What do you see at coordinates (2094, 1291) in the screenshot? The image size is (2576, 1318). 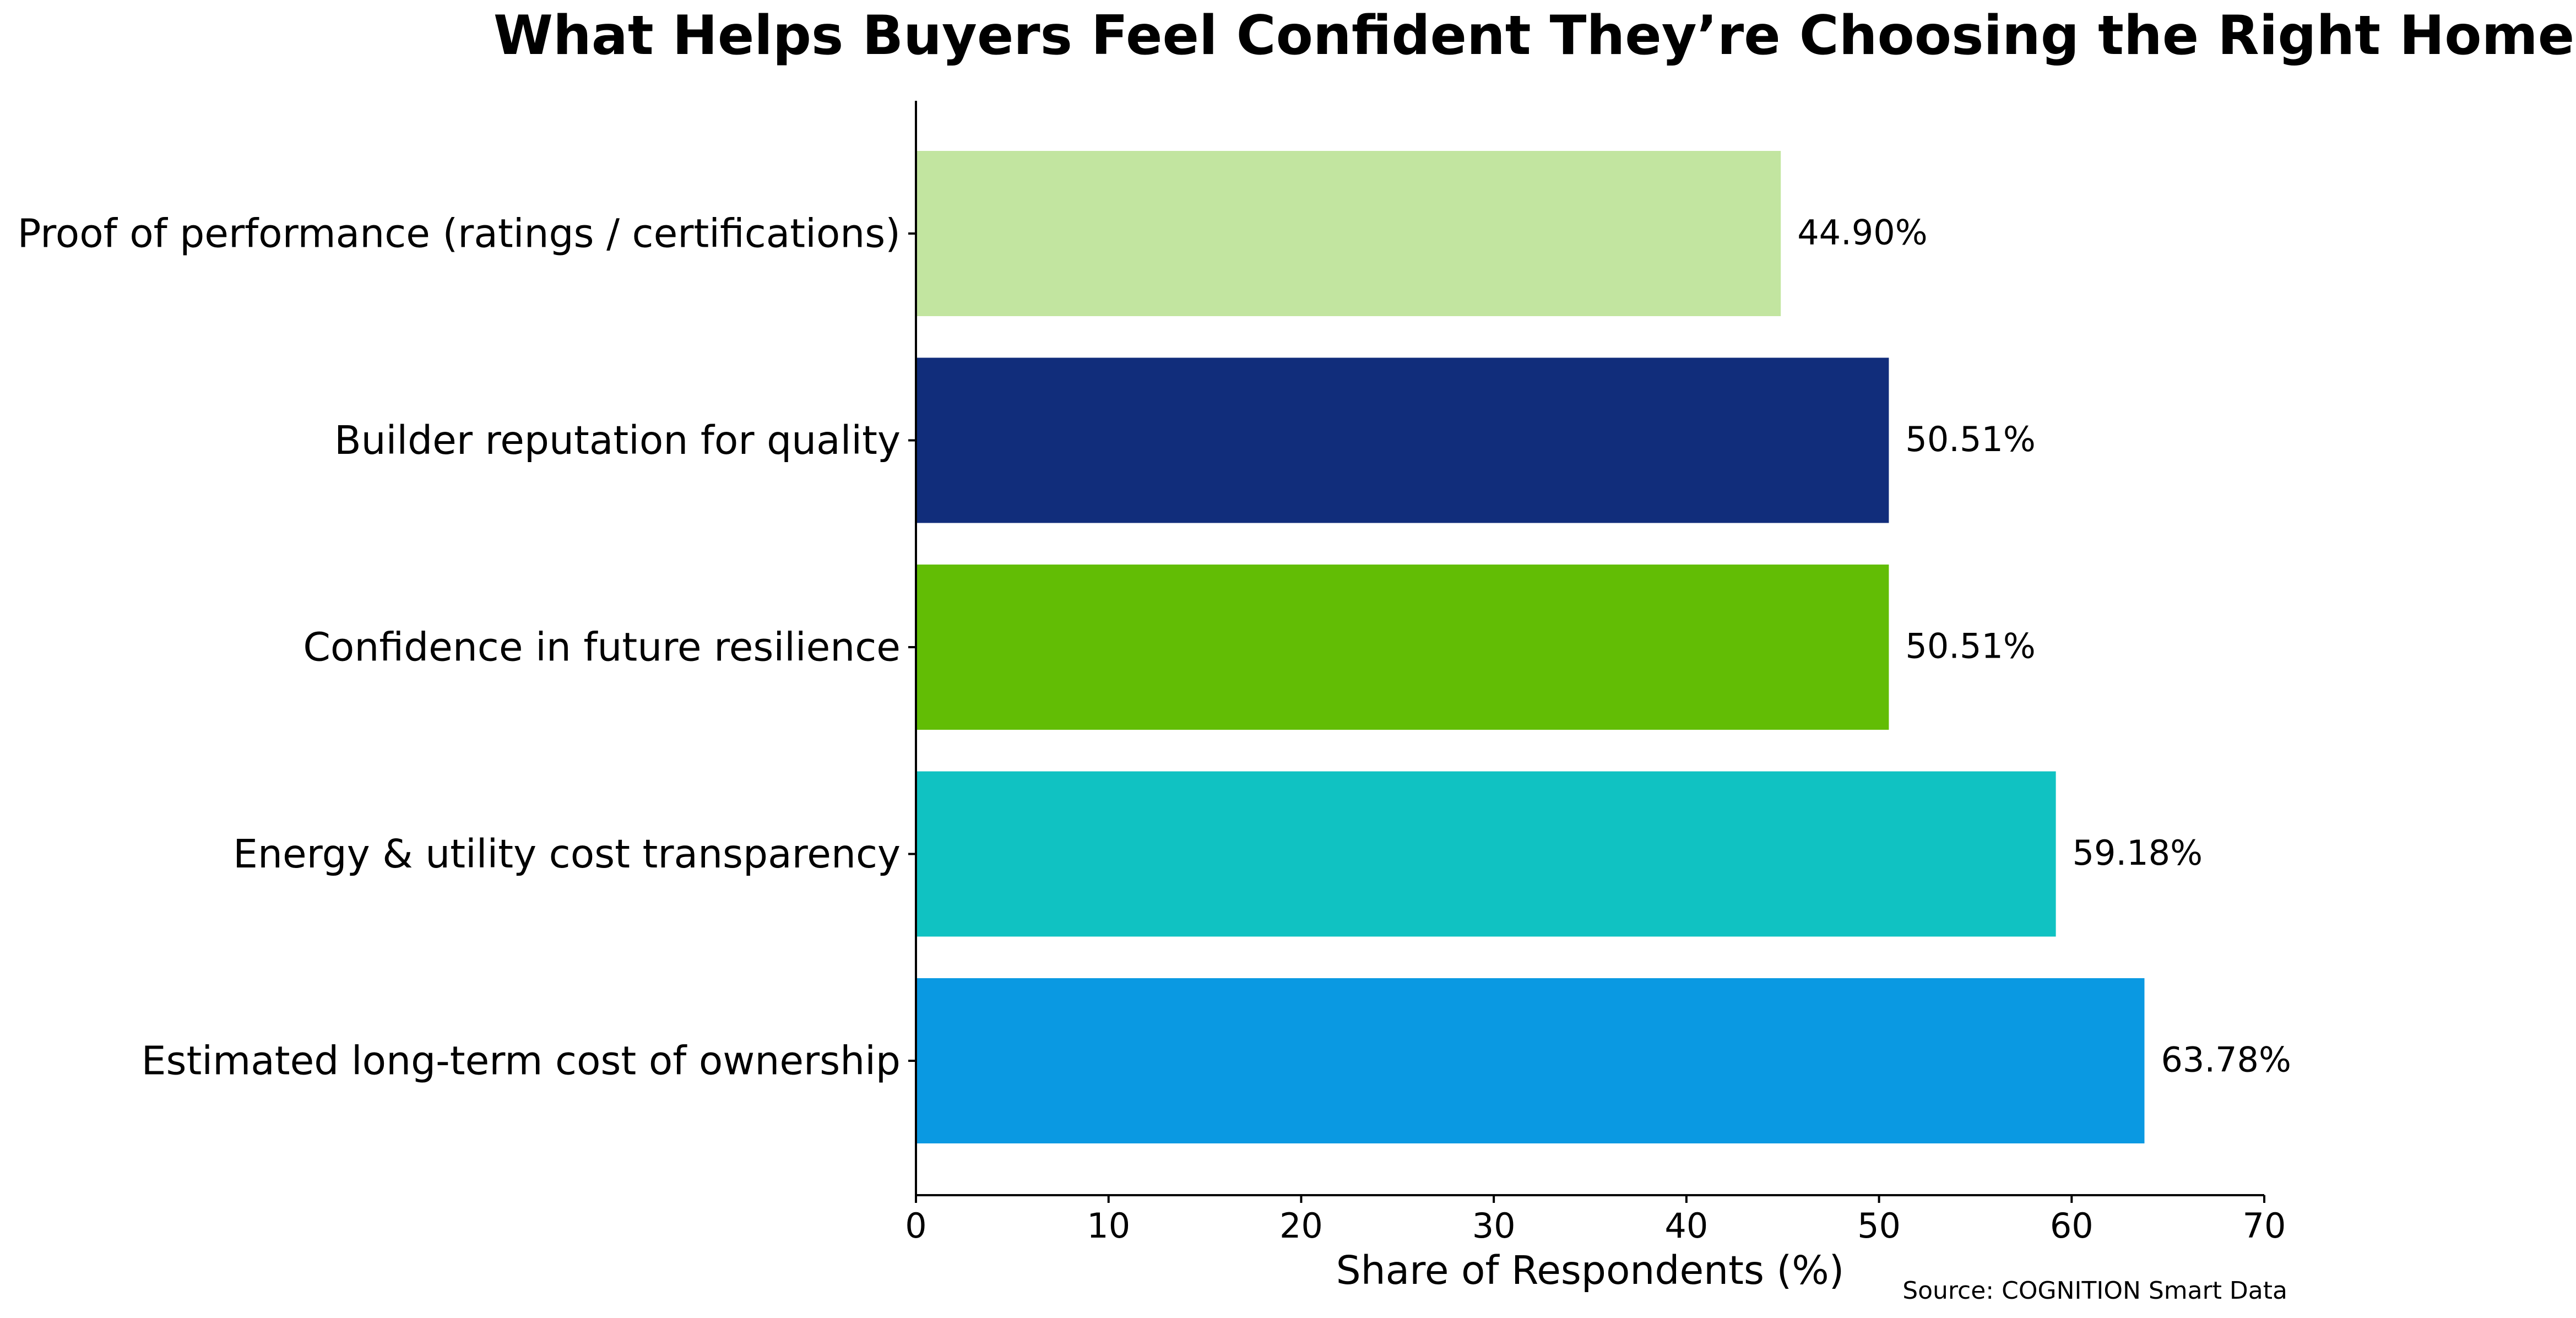 I see `source-note: Source: COGNITION Smart Data` at bounding box center [2094, 1291].